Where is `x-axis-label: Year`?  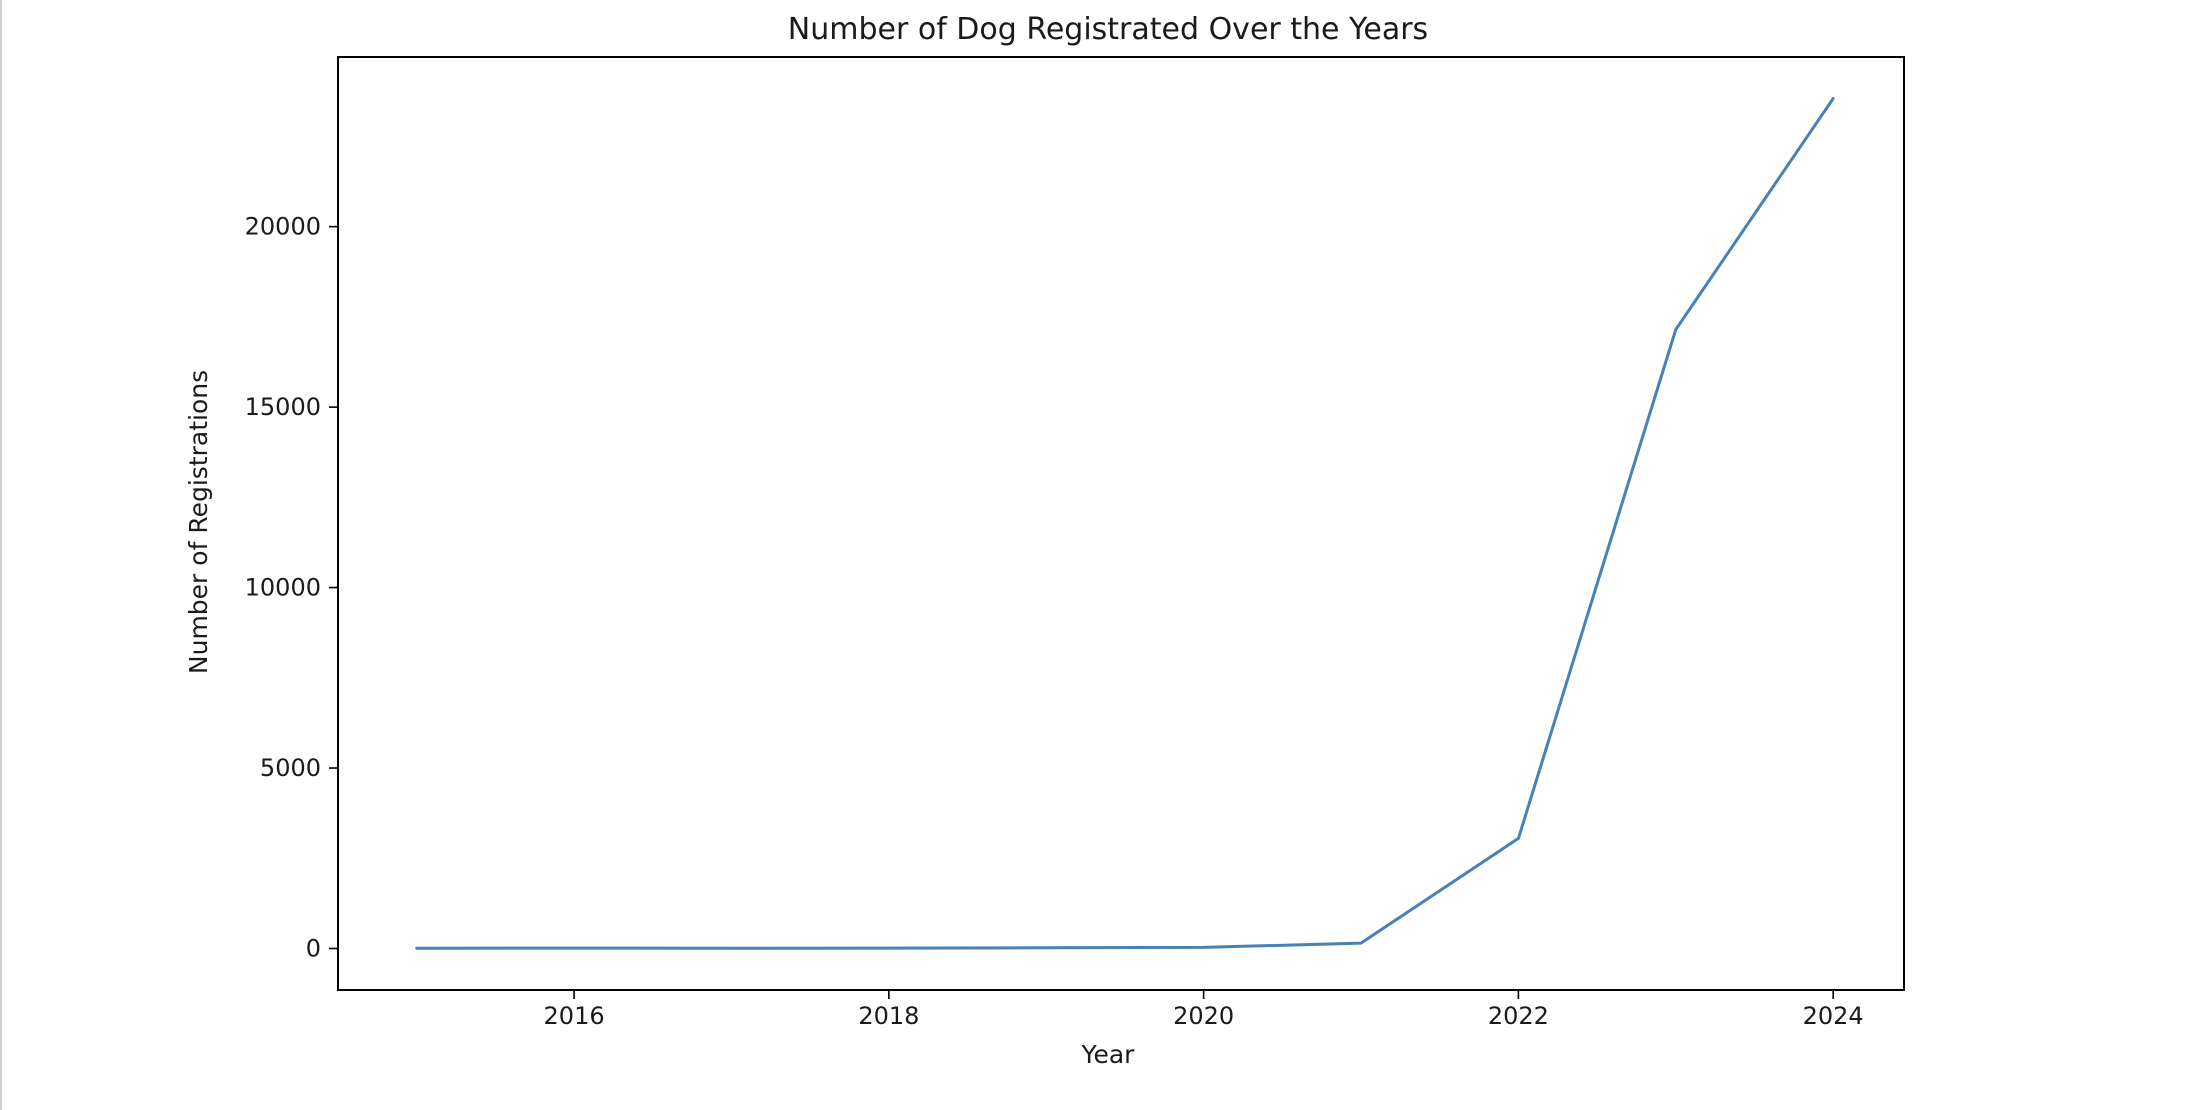 x-axis-label: Year is located at coordinates (1108, 1054).